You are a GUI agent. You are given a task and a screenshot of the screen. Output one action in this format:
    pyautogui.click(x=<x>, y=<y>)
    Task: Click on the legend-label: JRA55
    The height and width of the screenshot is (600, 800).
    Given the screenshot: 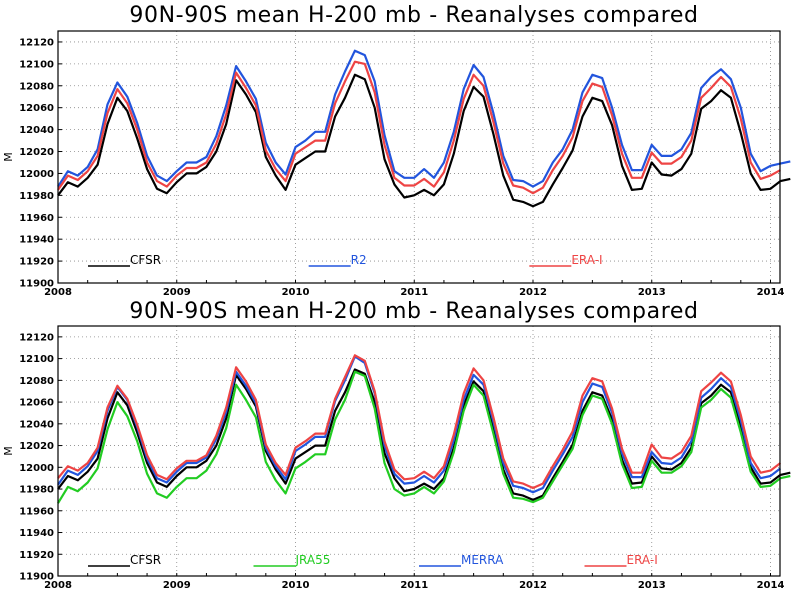 What is the action you would take?
    pyautogui.click(x=313, y=560)
    